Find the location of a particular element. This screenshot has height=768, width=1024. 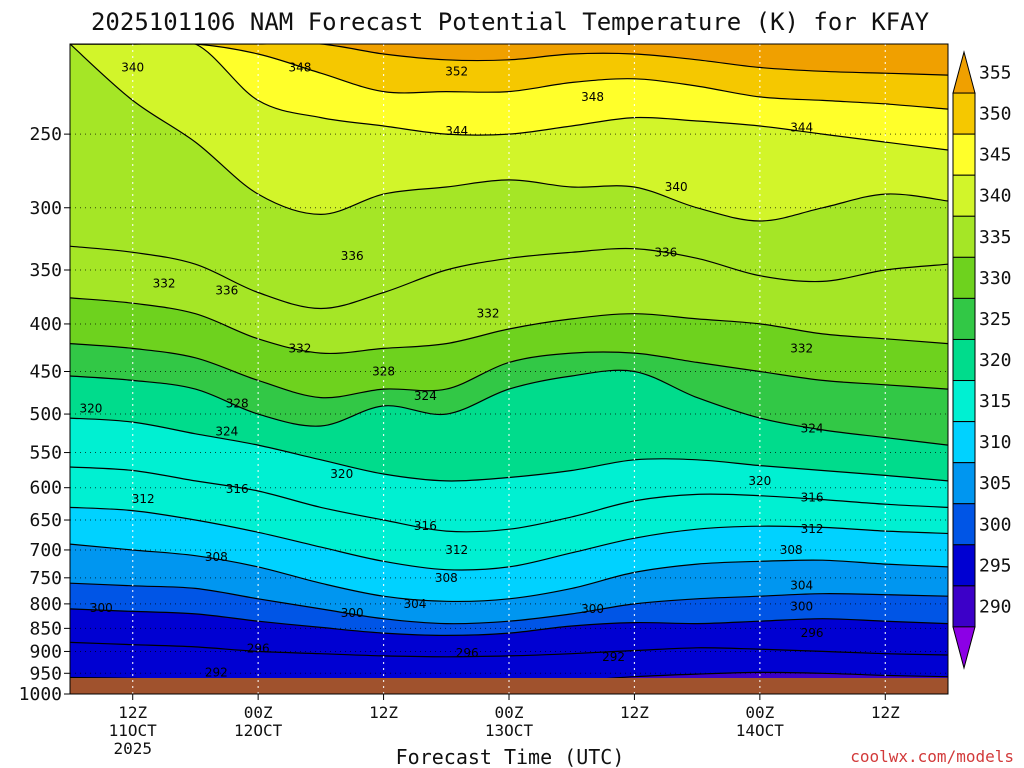

contour-label-text: 304 is located at coordinates (414, 604).